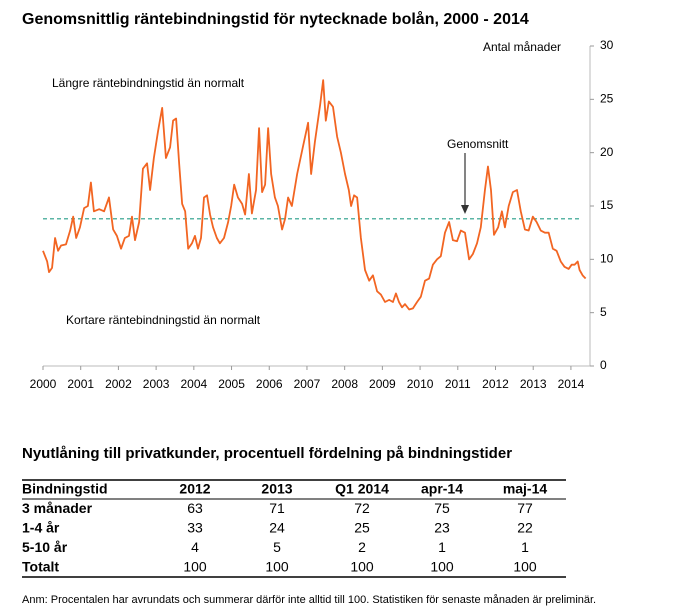 The height and width of the screenshot is (616, 676). I want to click on table-header: apr-14, so click(442, 489).